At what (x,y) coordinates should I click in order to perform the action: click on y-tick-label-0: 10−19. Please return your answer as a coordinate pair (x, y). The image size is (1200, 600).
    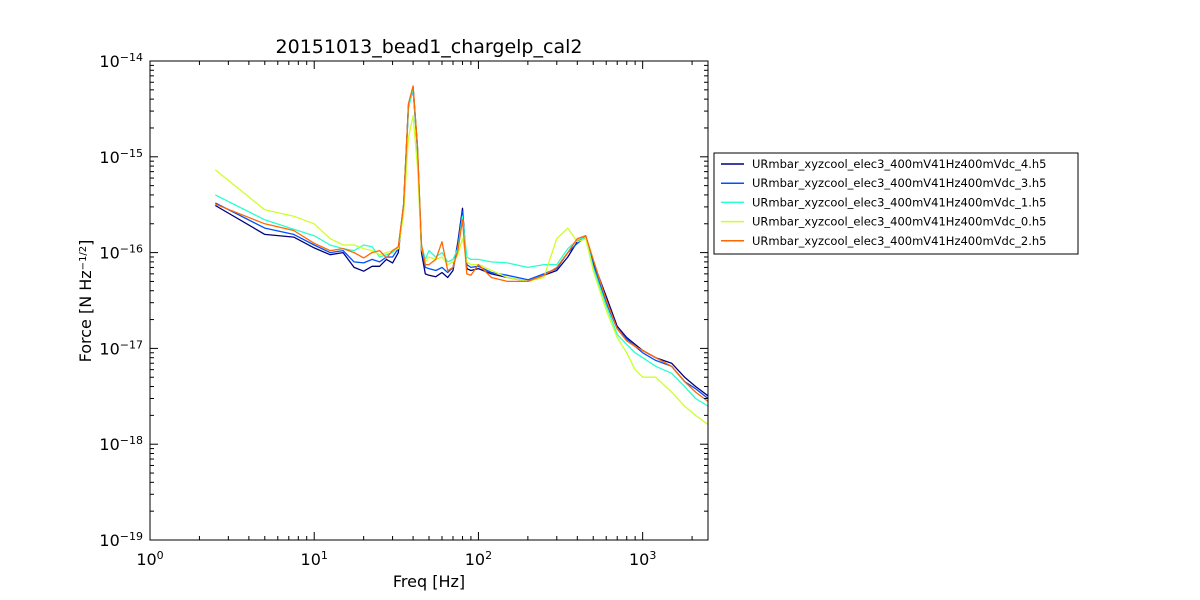
    Looking at the image, I should click on (121, 540).